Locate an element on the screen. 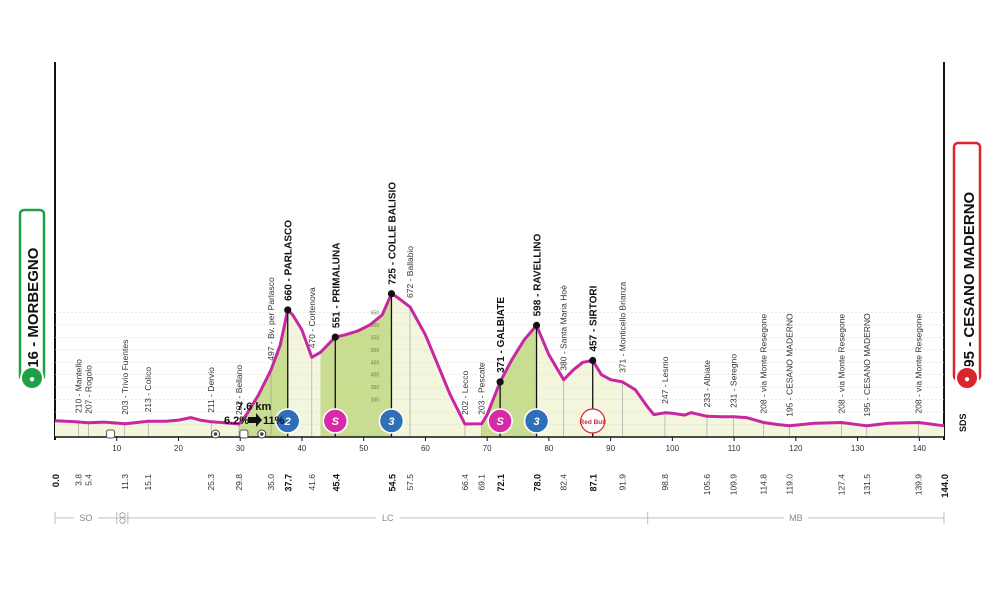 The width and height of the screenshot is (1000, 605). waypoint-label: 202 - Bellano is located at coordinates (239, 390).